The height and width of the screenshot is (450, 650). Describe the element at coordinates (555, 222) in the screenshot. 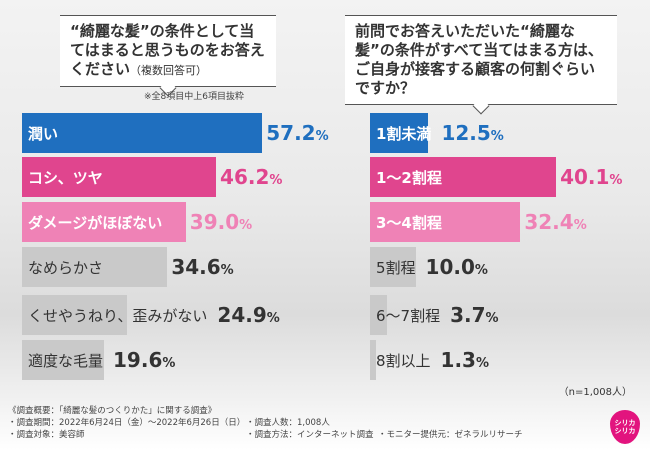

I see `value-label: 32.4%` at that location.